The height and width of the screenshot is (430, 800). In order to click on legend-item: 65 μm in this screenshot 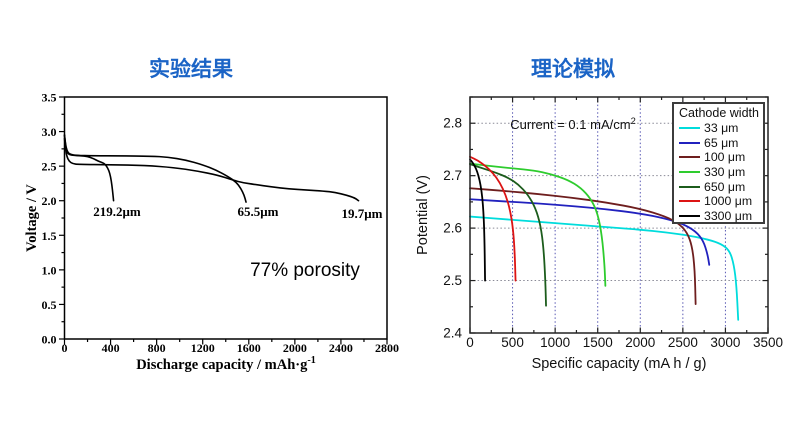, I will do `click(719, 143)`.